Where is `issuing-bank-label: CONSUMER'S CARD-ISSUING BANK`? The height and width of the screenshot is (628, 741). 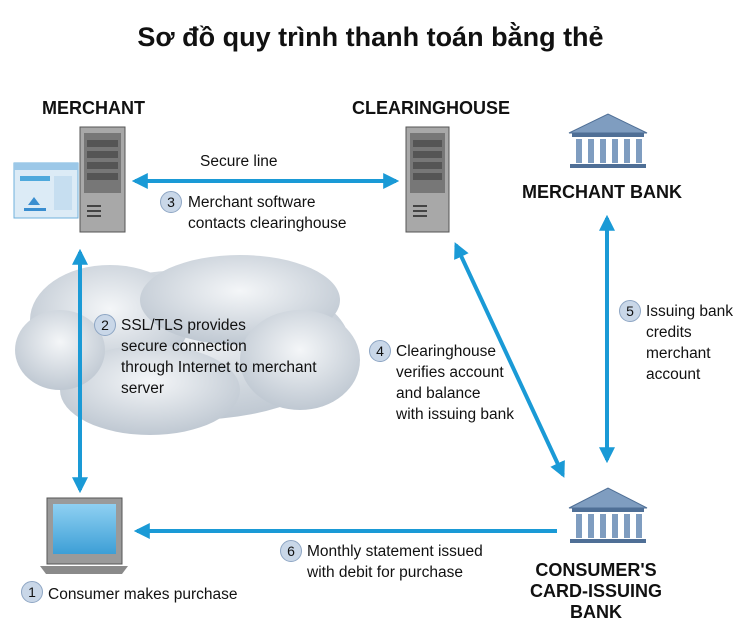
issuing-bank-label: CONSUMER'S CARD-ISSUING BANK is located at coordinates (596, 591).